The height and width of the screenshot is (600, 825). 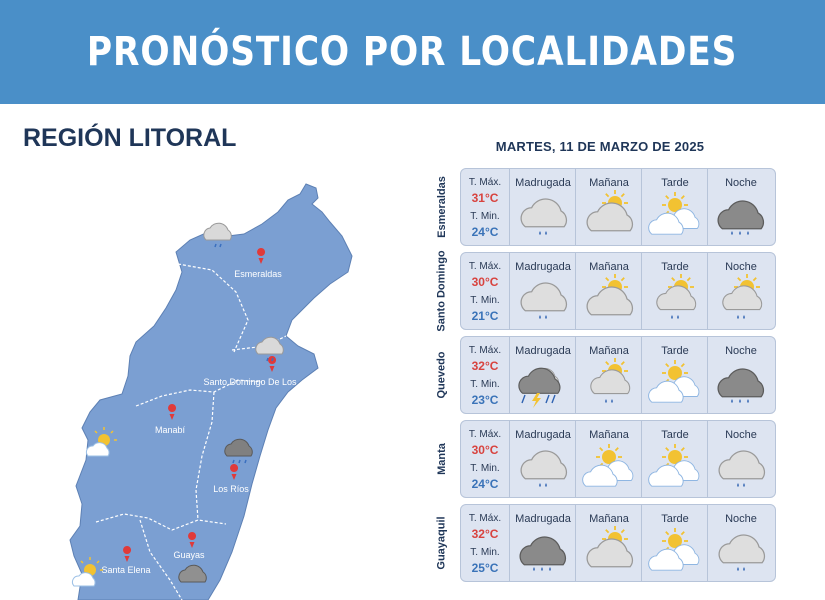 What do you see at coordinates (741, 183) in the screenshot?
I see `period-label: Noche` at bounding box center [741, 183].